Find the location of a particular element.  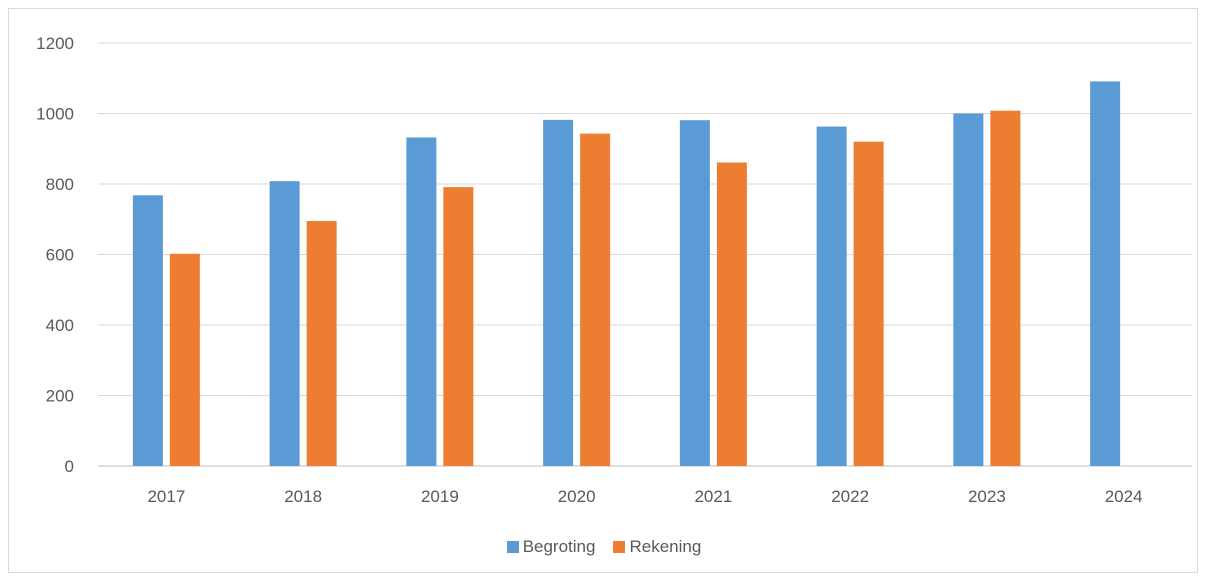

y-tick-label: 200 is located at coordinates (60, 396).